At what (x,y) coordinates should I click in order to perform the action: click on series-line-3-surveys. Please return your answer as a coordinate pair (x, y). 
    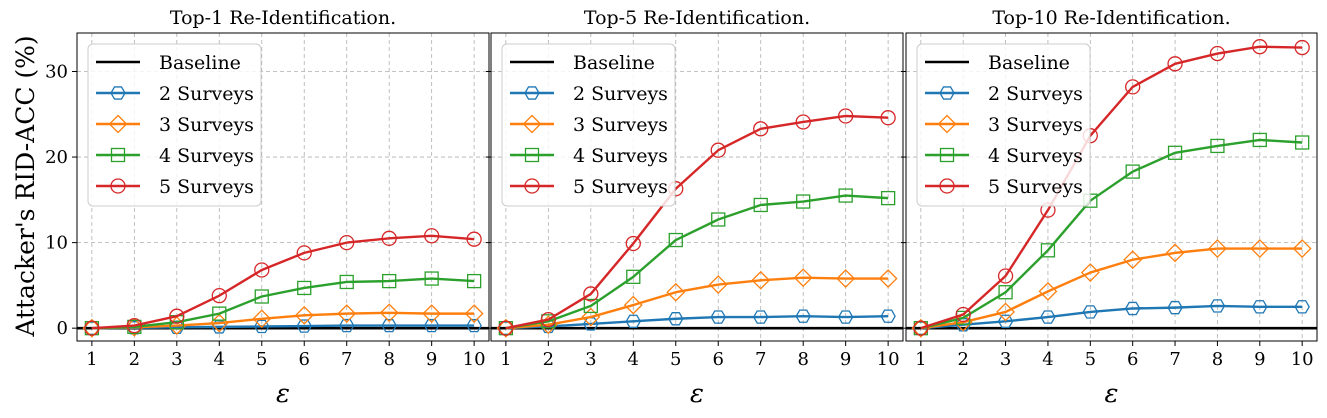
    Looking at the image, I should click on (697, 303).